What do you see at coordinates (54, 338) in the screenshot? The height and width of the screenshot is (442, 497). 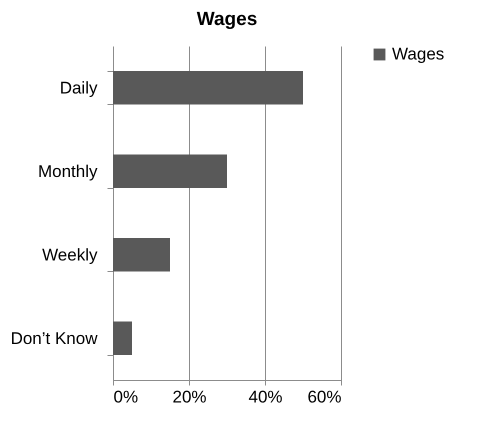 I see `y-tick-label: Don’t Know` at bounding box center [54, 338].